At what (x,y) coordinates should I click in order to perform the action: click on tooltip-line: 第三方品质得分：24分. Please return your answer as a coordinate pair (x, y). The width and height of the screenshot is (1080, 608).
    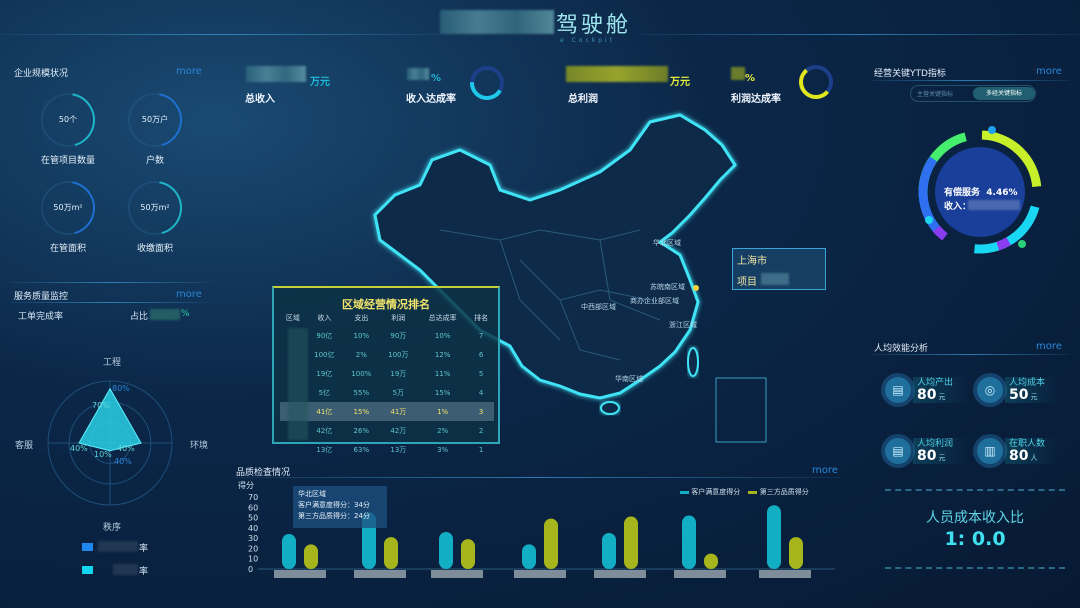
    Looking at the image, I should click on (334, 516).